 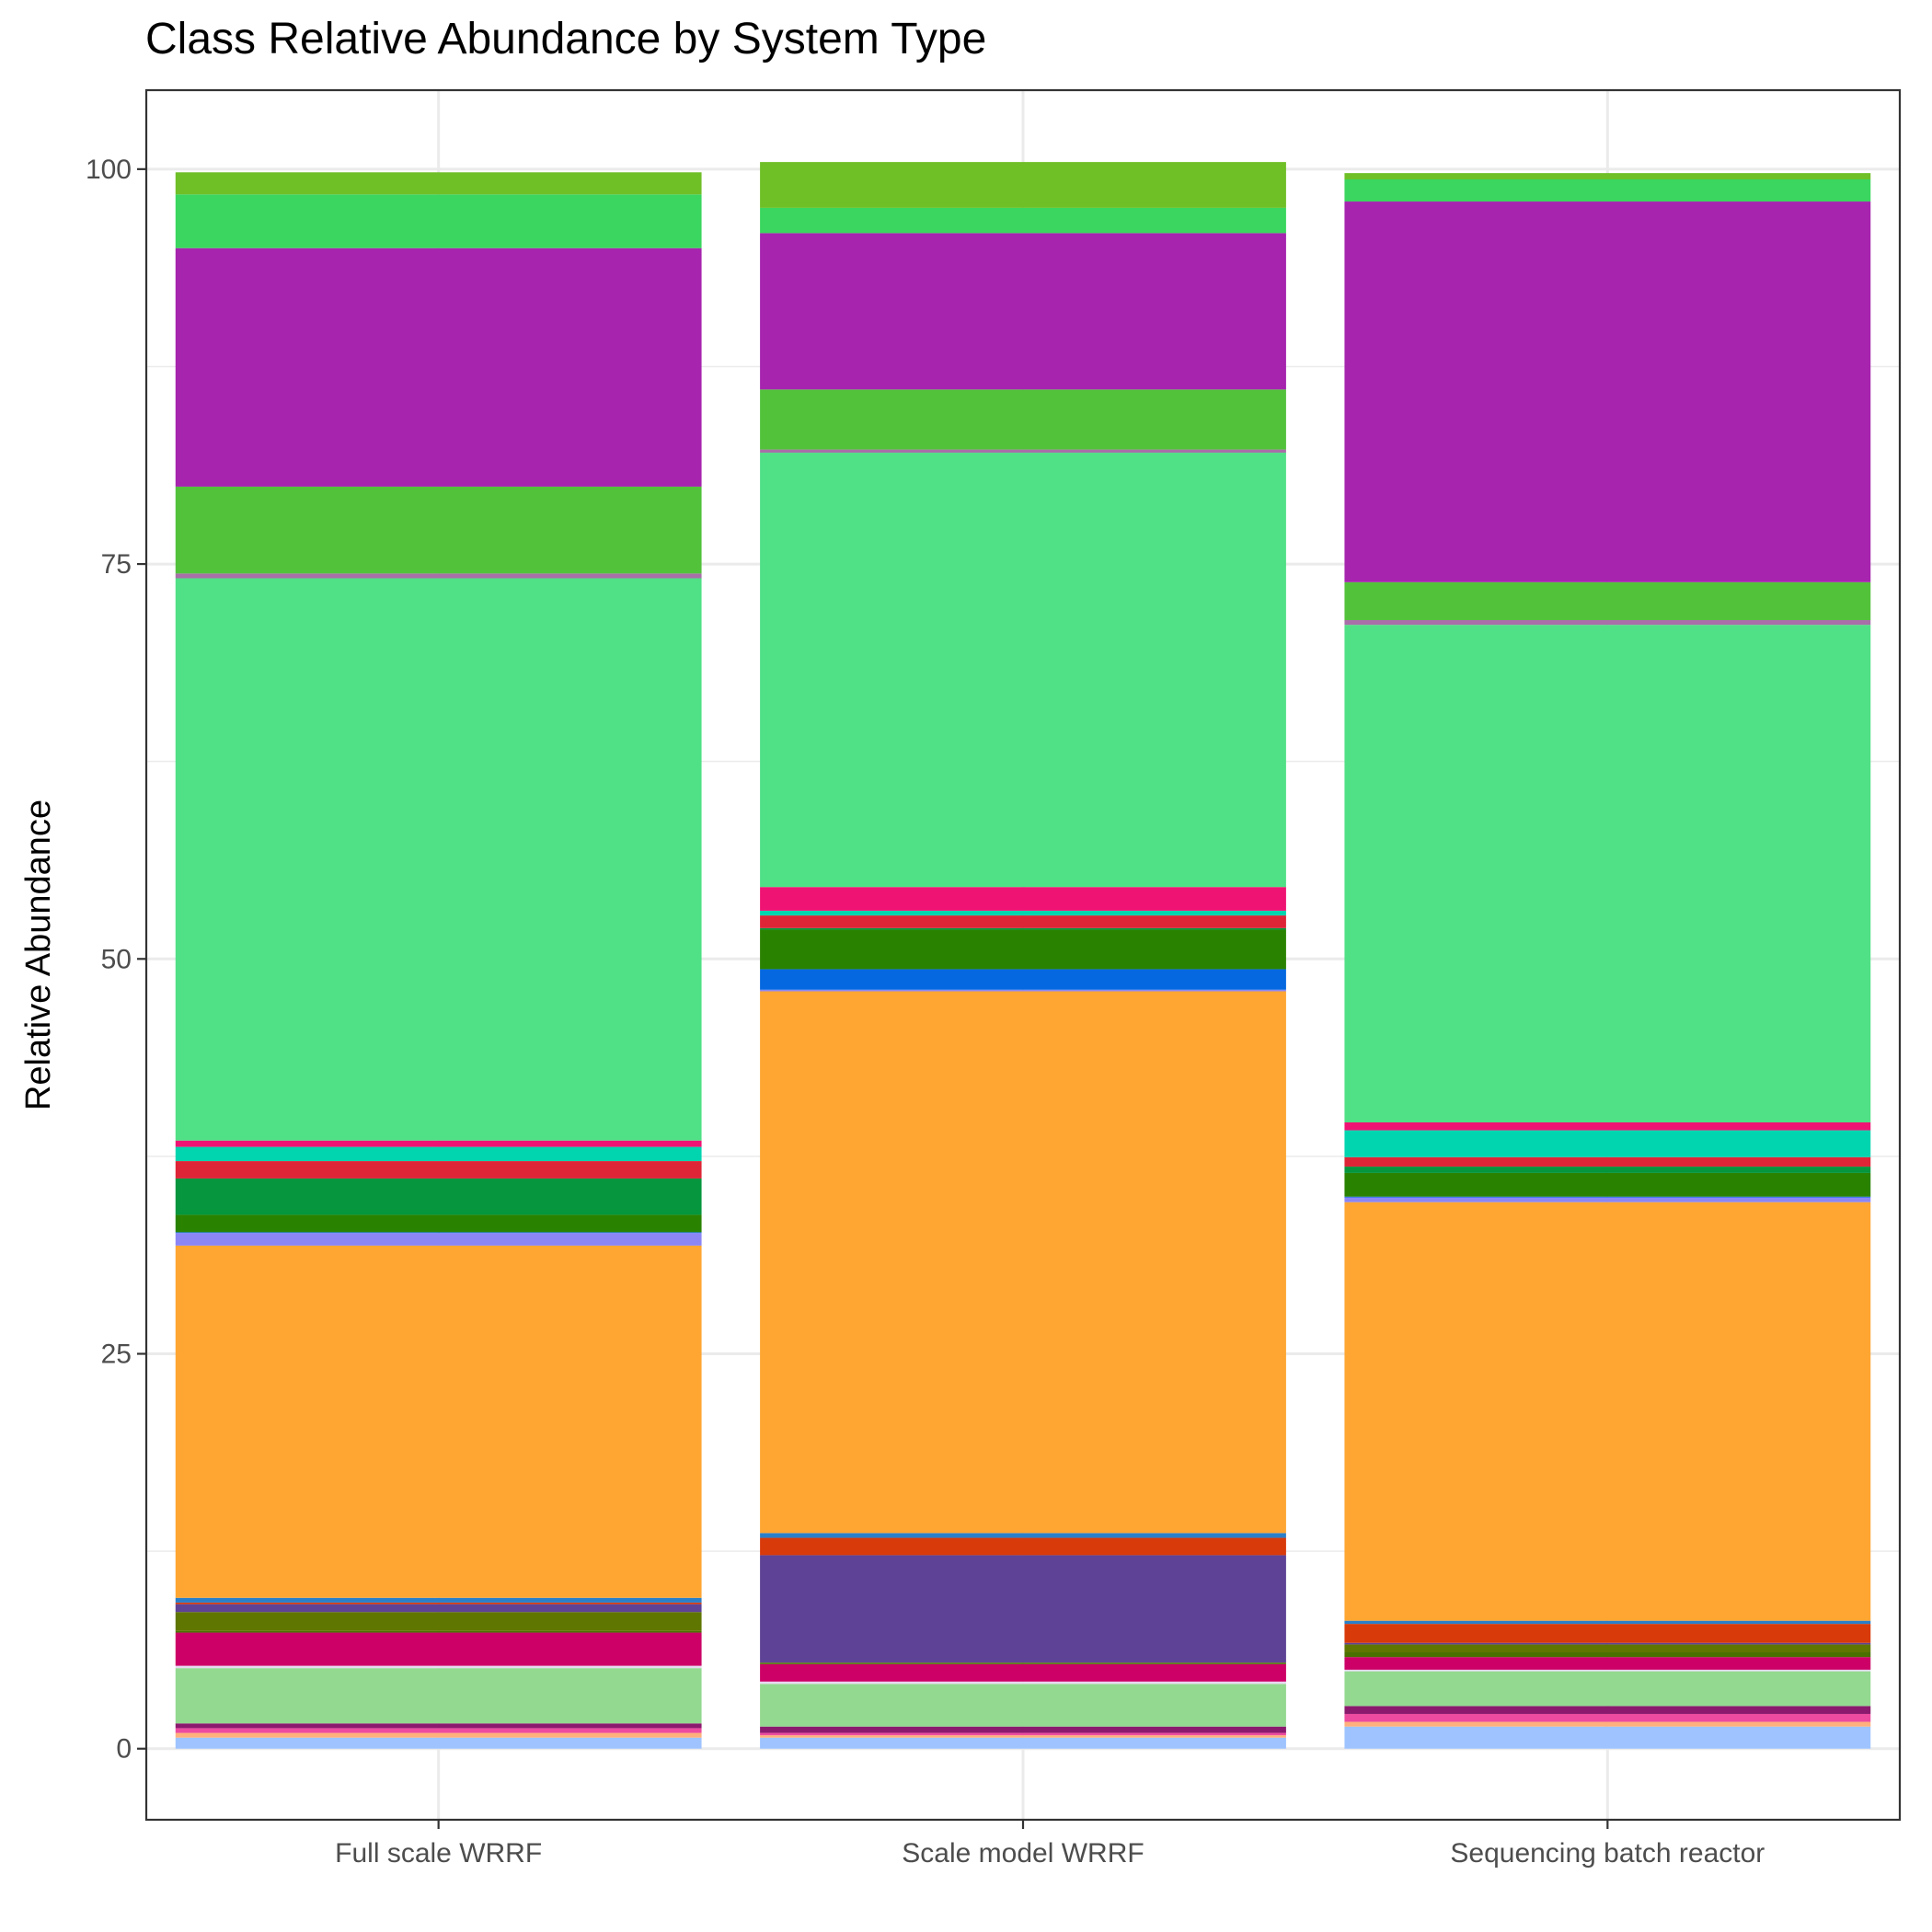 What do you see at coordinates (109, 170) in the screenshot?
I see `y-tick-label: 100` at bounding box center [109, 170].